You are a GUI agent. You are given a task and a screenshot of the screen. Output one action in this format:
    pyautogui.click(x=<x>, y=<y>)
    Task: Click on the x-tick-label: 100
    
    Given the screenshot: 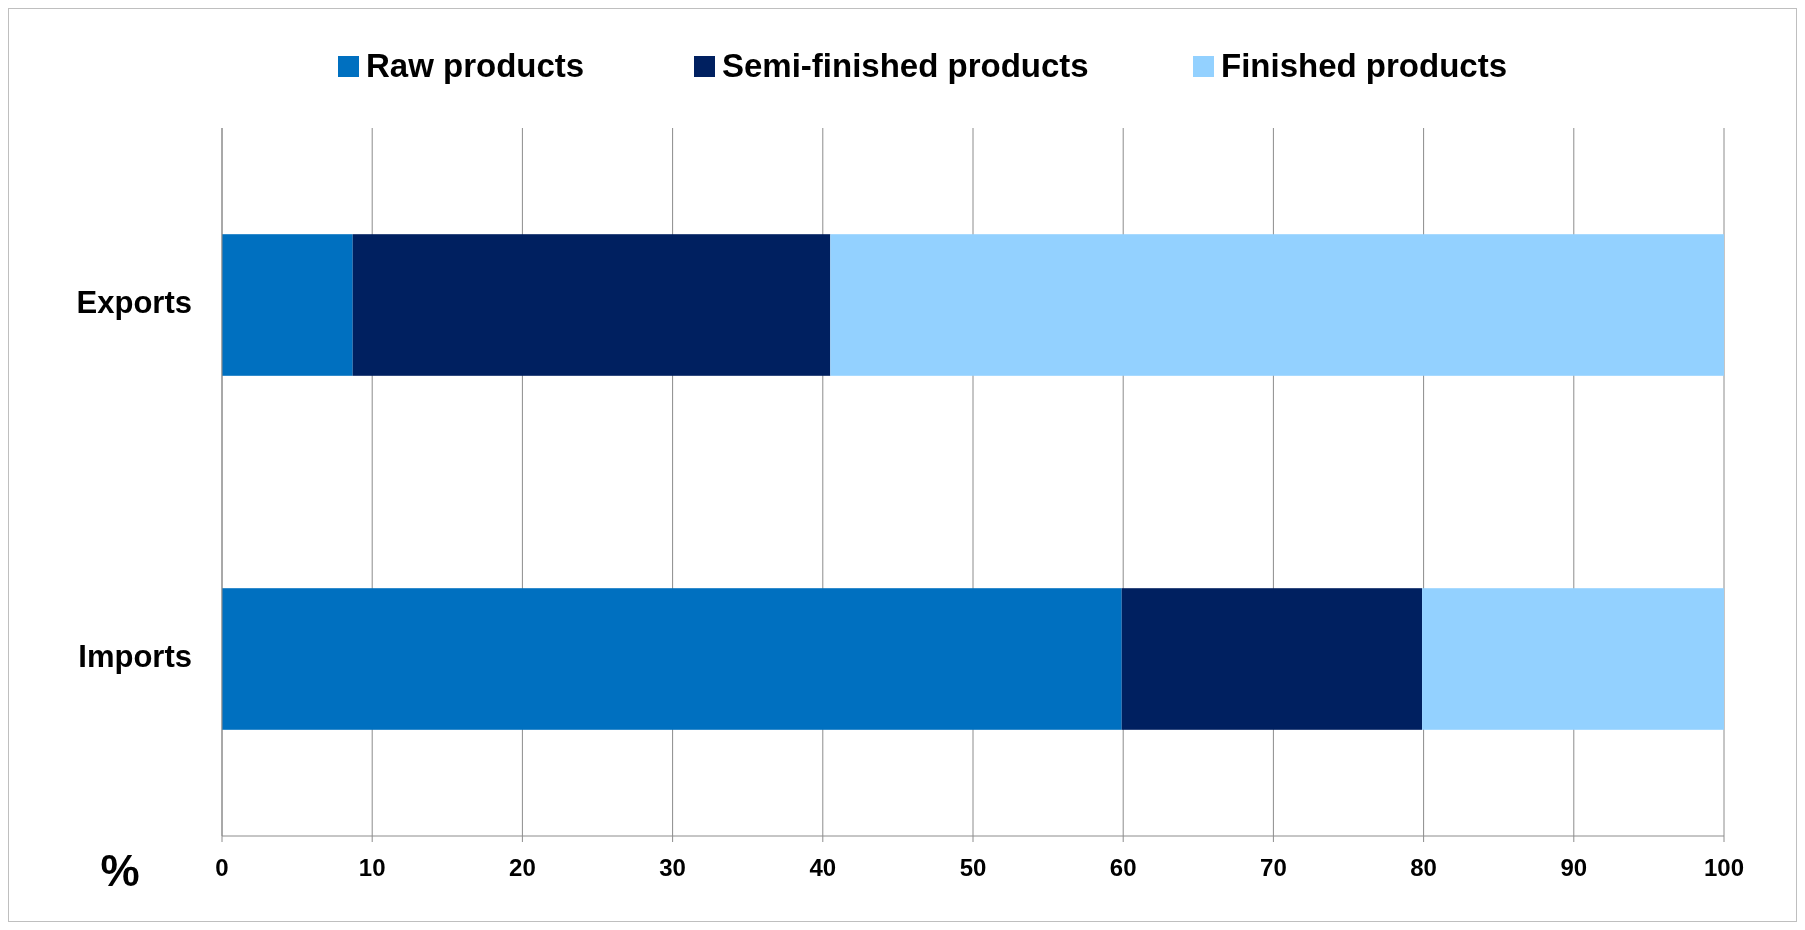 What is the action you would take?
    pyautogui.click(x=1724, y=867)
    